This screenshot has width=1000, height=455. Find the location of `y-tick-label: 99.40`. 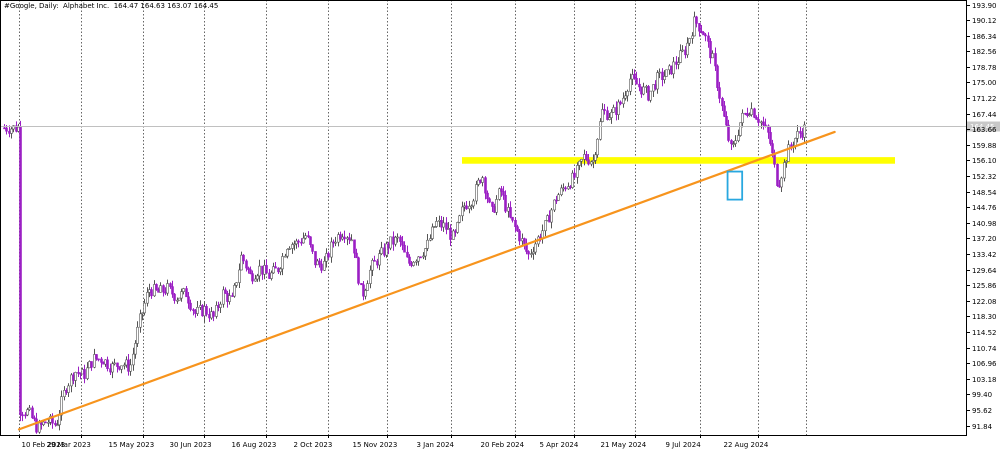

y-tick-label: 99.40 is located at coordinates (982, 395).